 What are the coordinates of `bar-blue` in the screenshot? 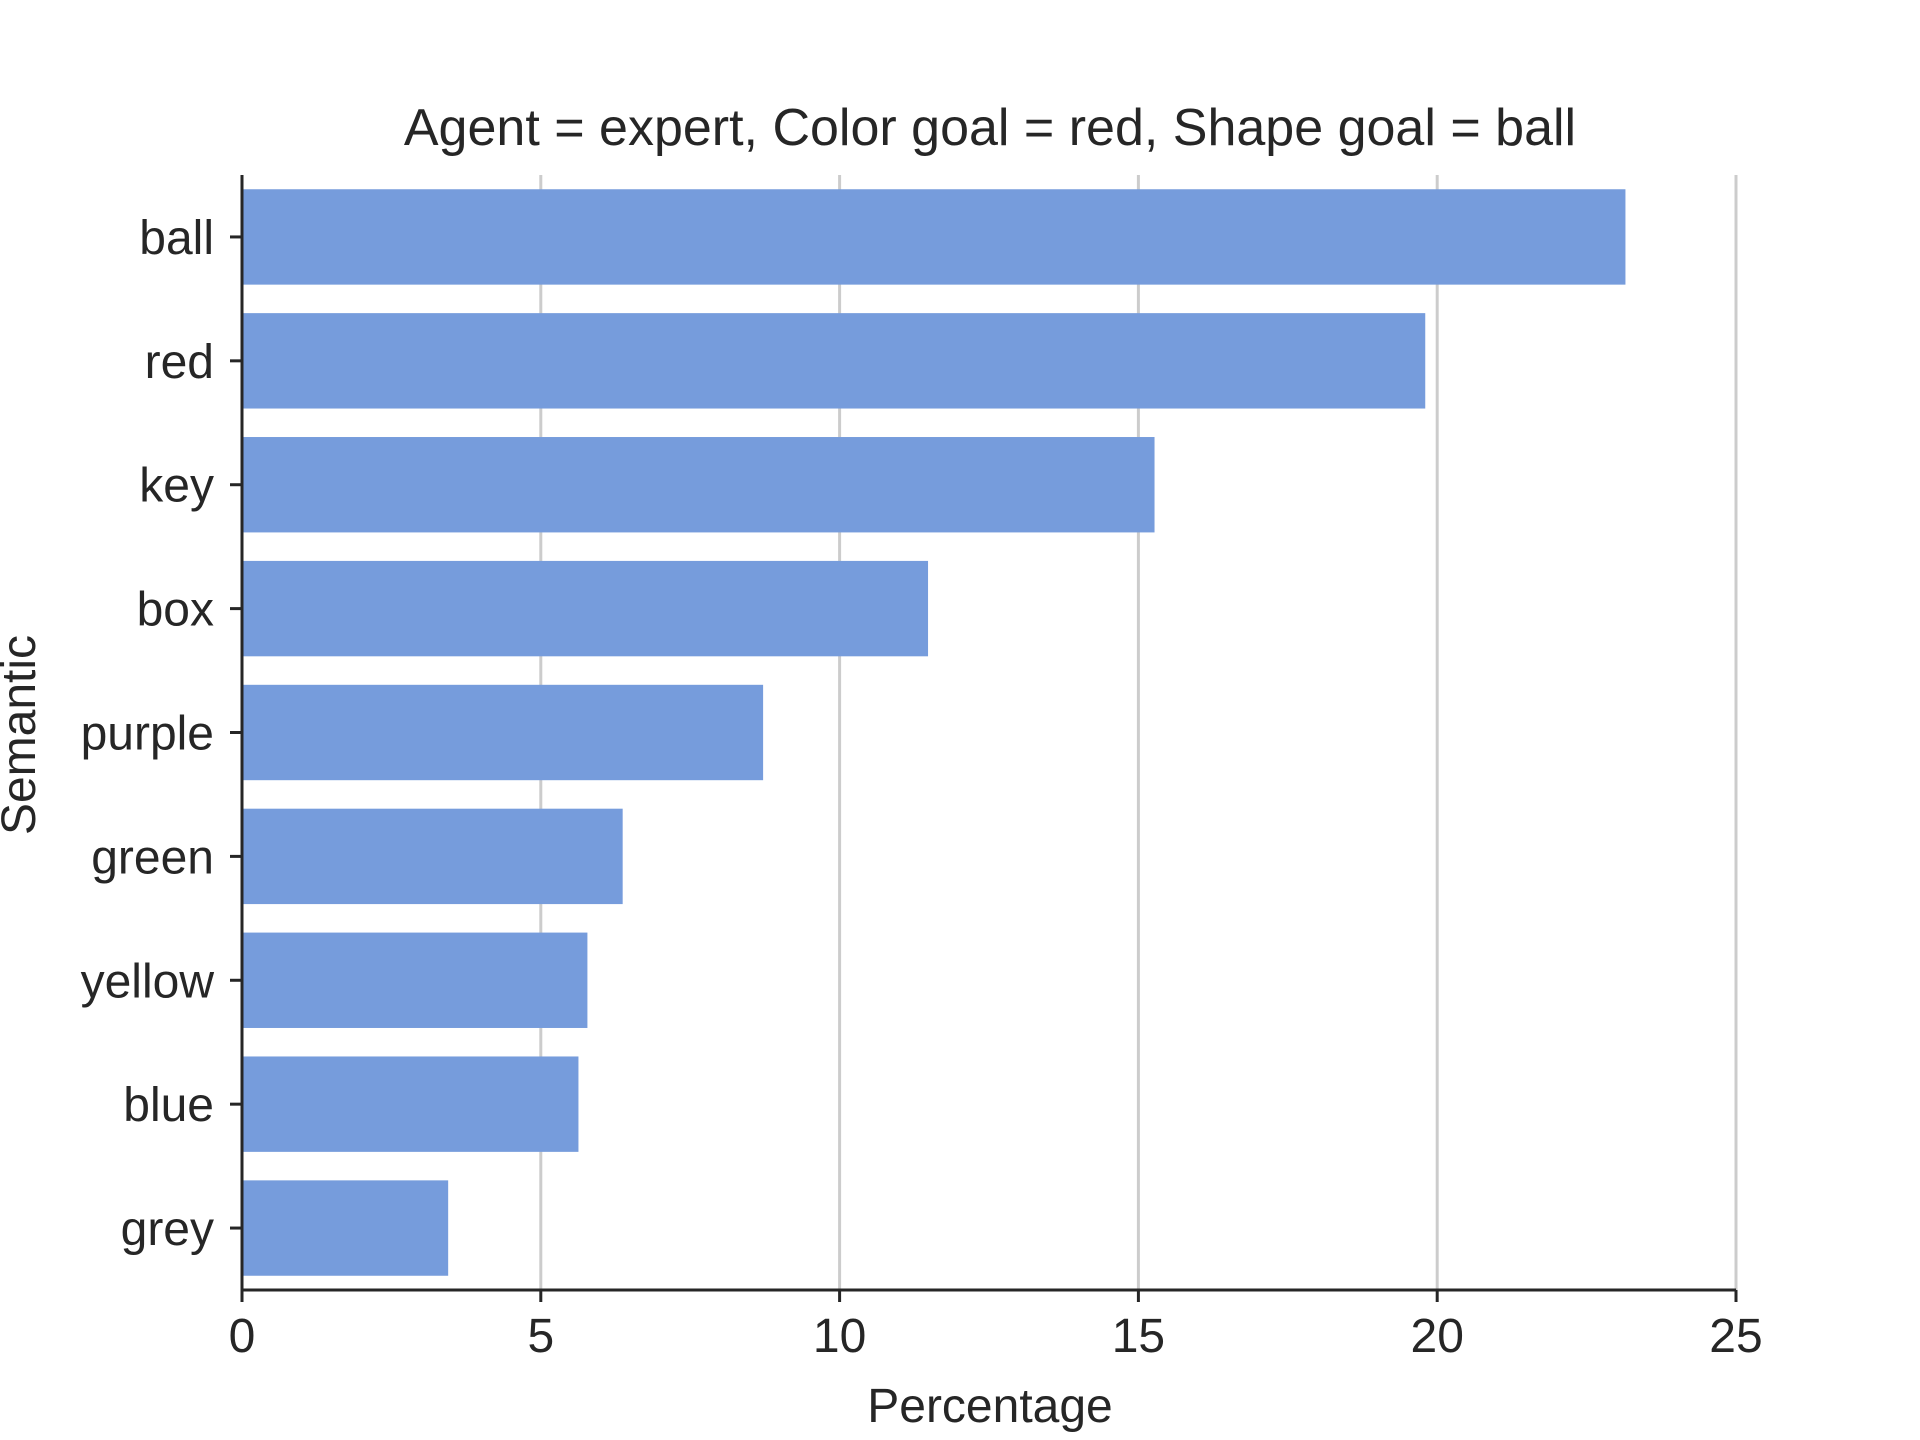 It's located at (410, 1104).